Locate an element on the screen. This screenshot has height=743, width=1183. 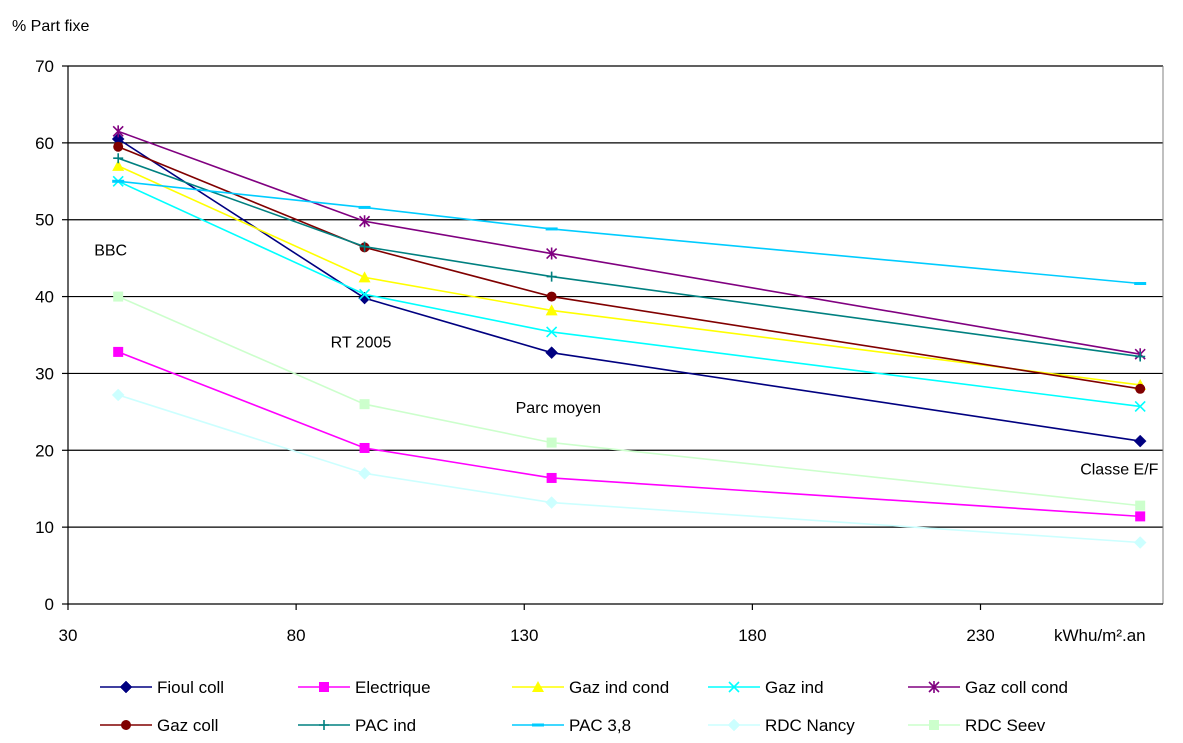
legend-gaz-coll-cond-marker-shape is located at coordinates (934, 687).